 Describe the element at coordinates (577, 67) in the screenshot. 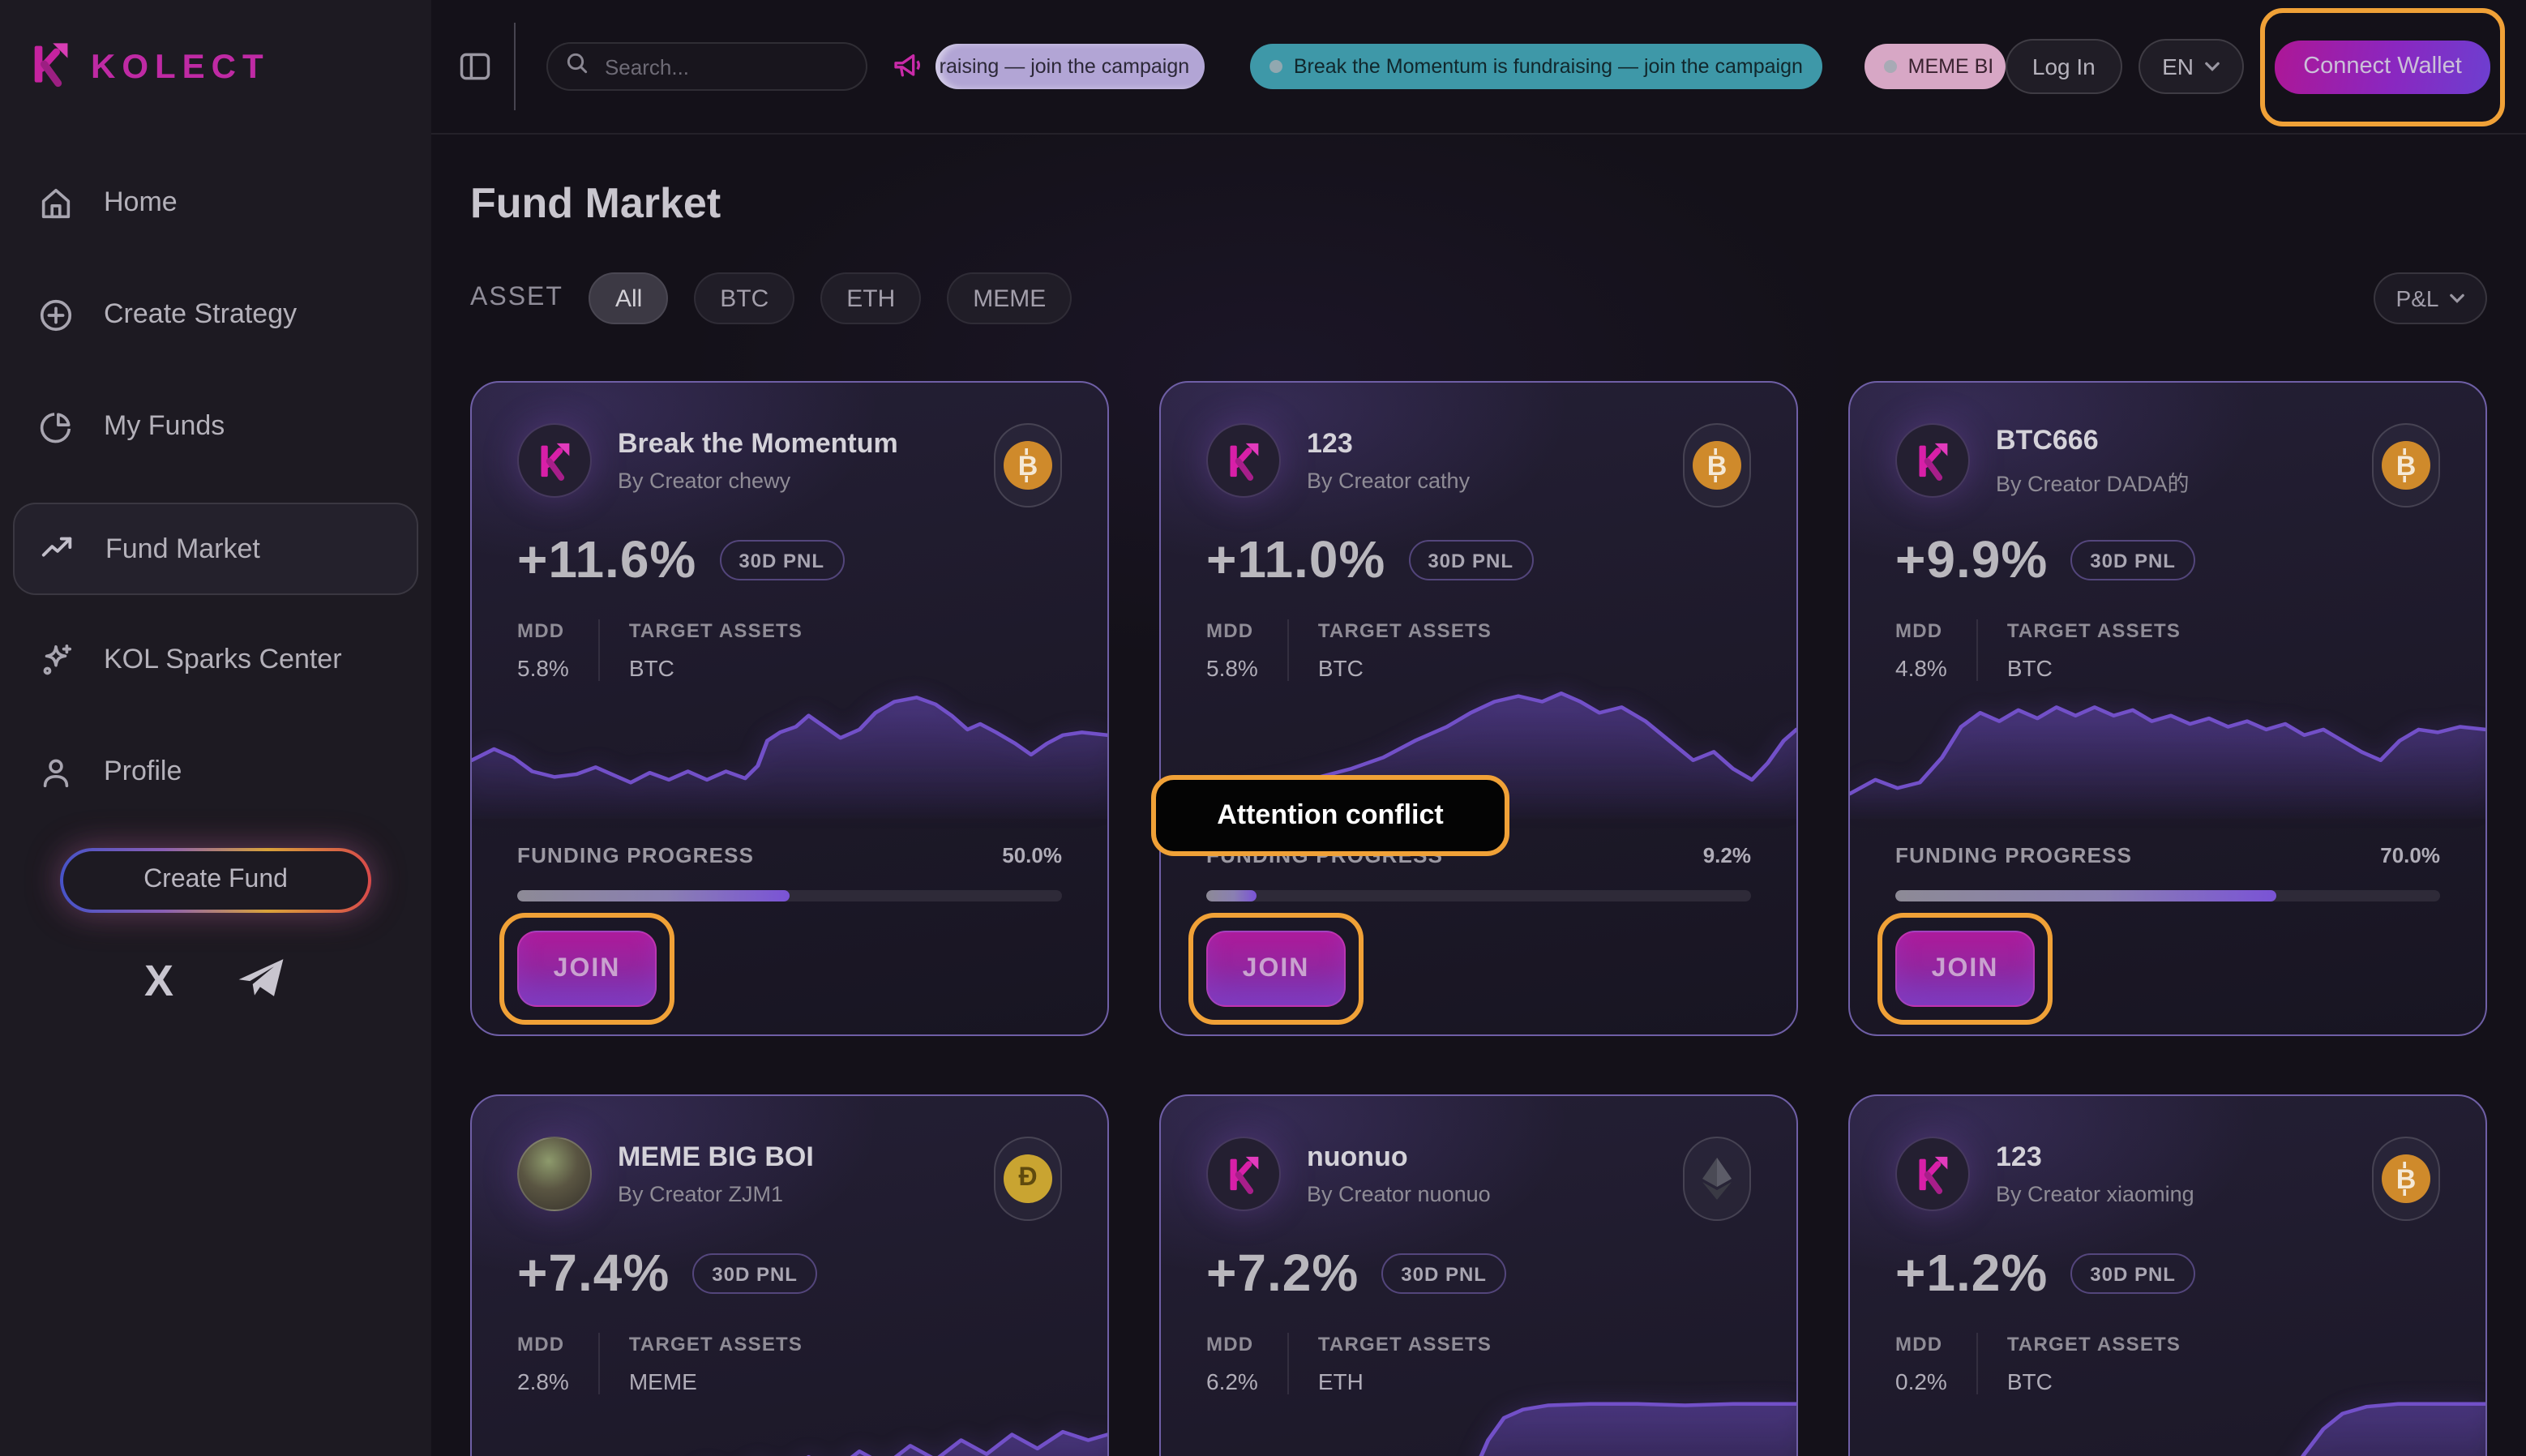

I see `search-icon` at that location.